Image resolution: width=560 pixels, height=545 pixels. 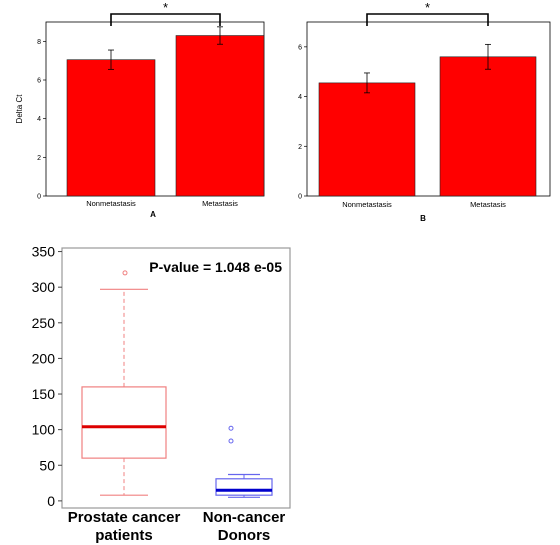 What do you see at coordinates (153, 214) in the screenshot?
I see `panel-label: A` at bounding box center [153, 214].